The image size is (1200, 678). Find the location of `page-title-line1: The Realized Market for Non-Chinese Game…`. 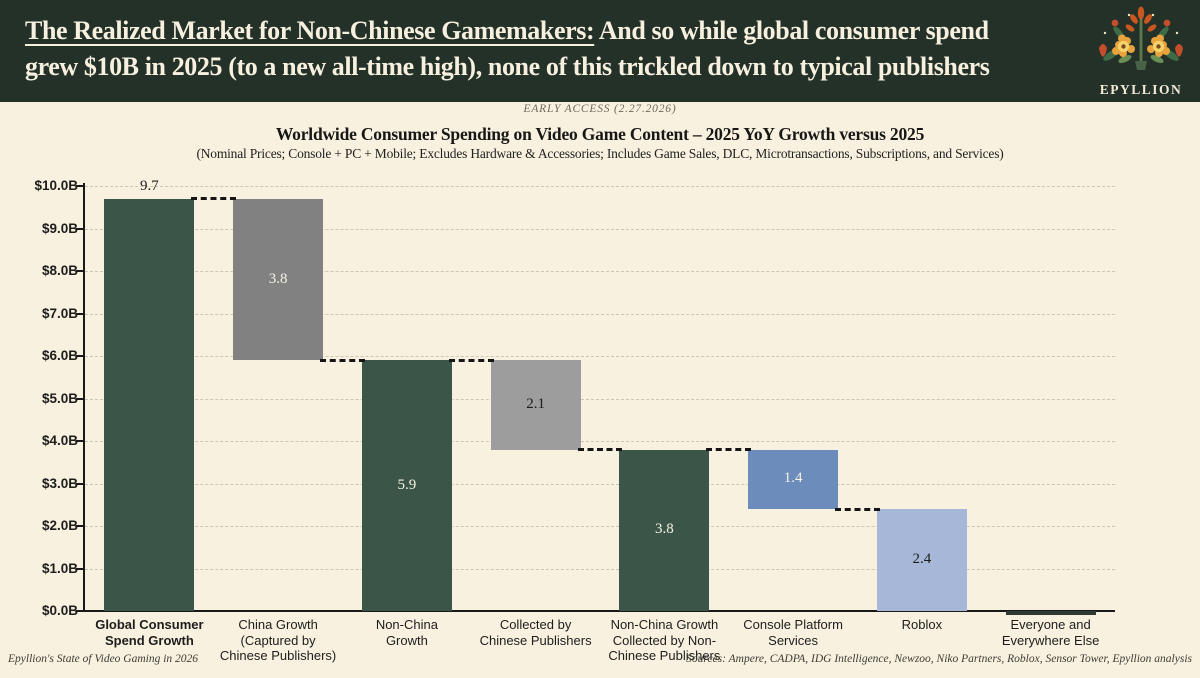

page-title-line1: The Realized Market for Non-Chinese Game… is located at coordinates (562, 31).